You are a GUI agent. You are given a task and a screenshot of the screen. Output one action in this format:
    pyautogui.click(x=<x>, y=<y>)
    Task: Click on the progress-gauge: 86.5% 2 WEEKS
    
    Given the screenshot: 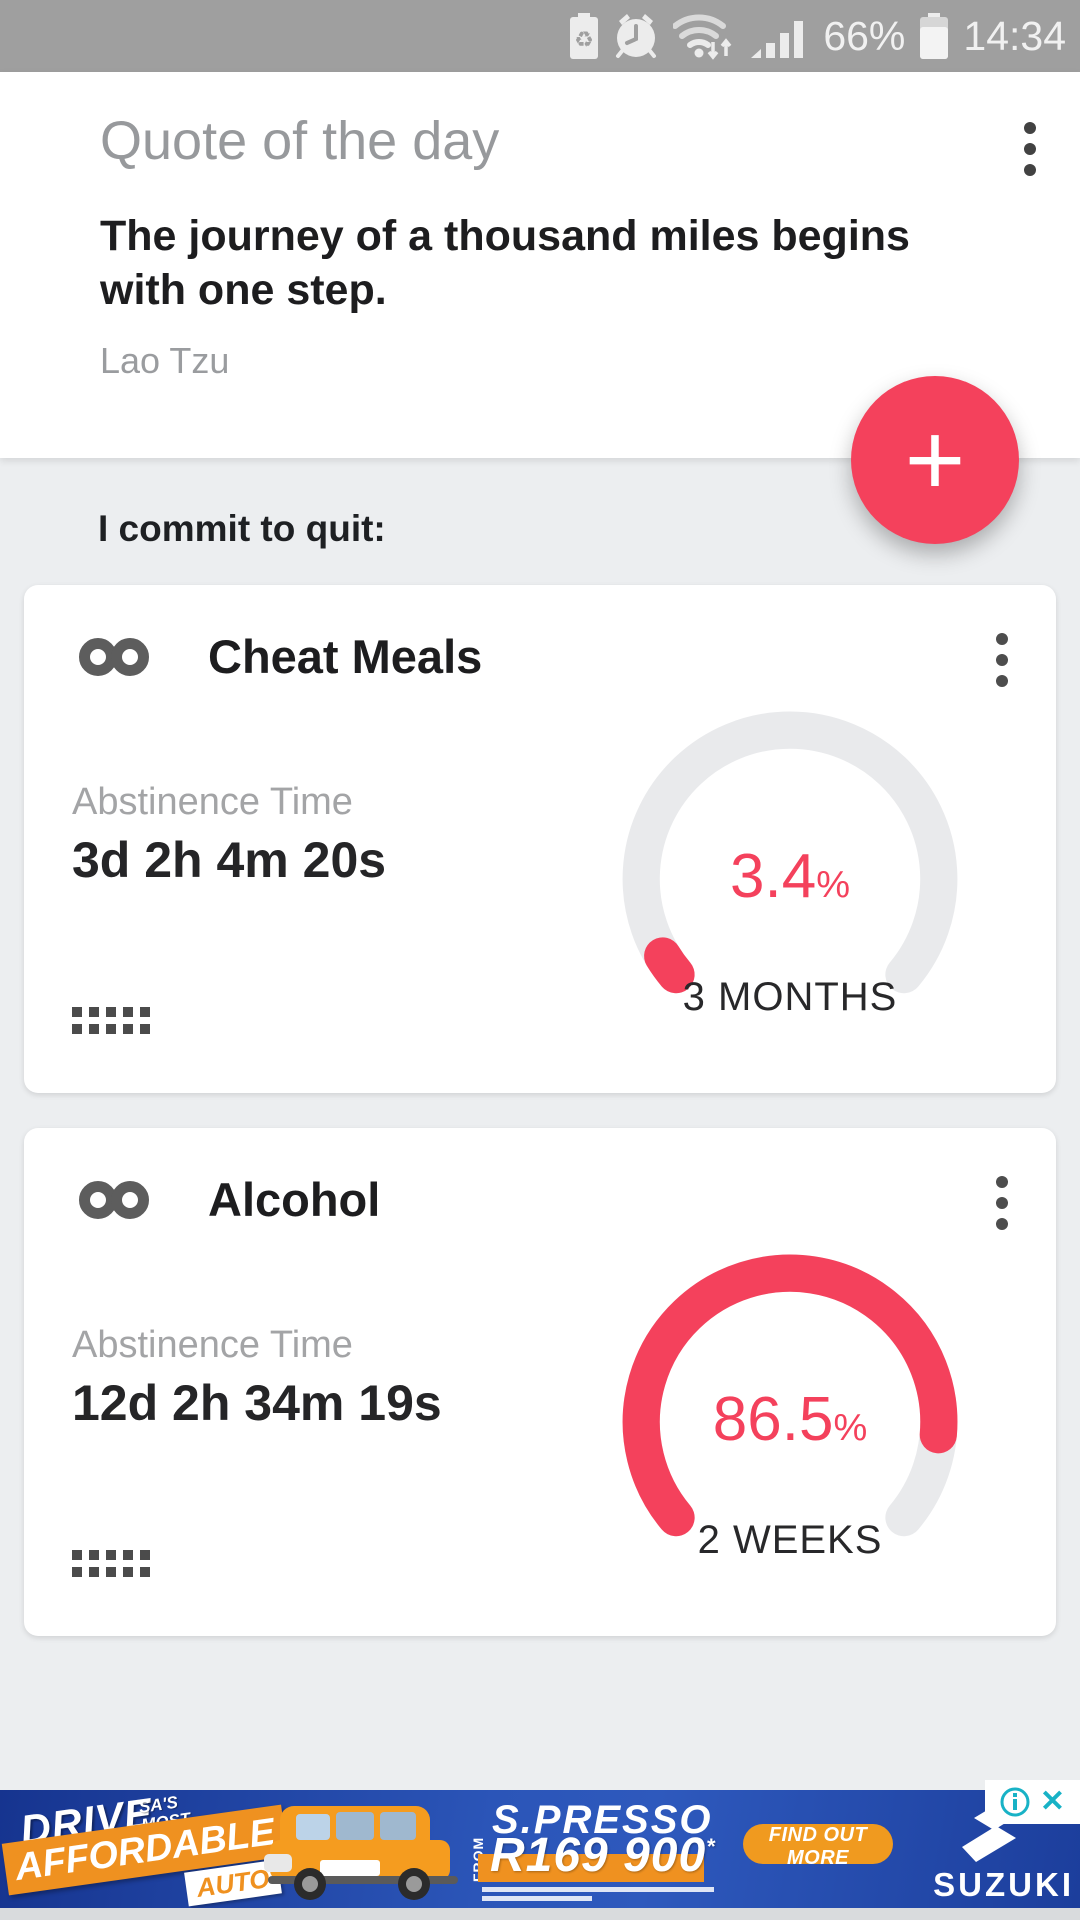 What is the action you would take?
    pyautogui.click(x=790, y=1422)
    